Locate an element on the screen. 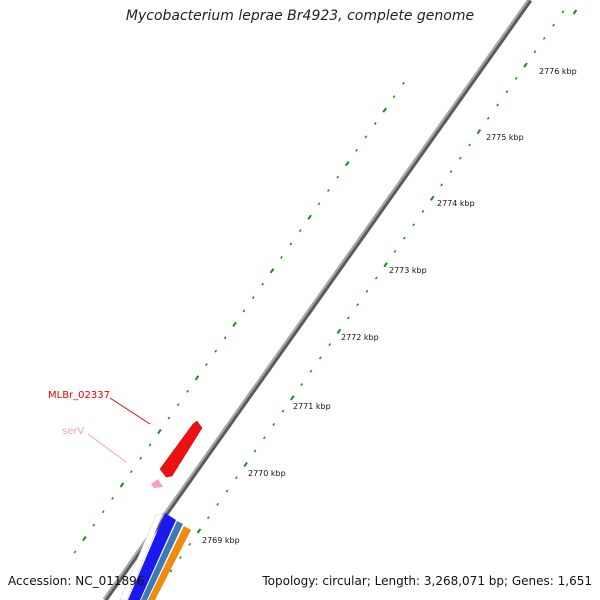 The height and width of the screenshot is (600, 600). label-leader-mlbr02337 is located at coordinates (130, 411).